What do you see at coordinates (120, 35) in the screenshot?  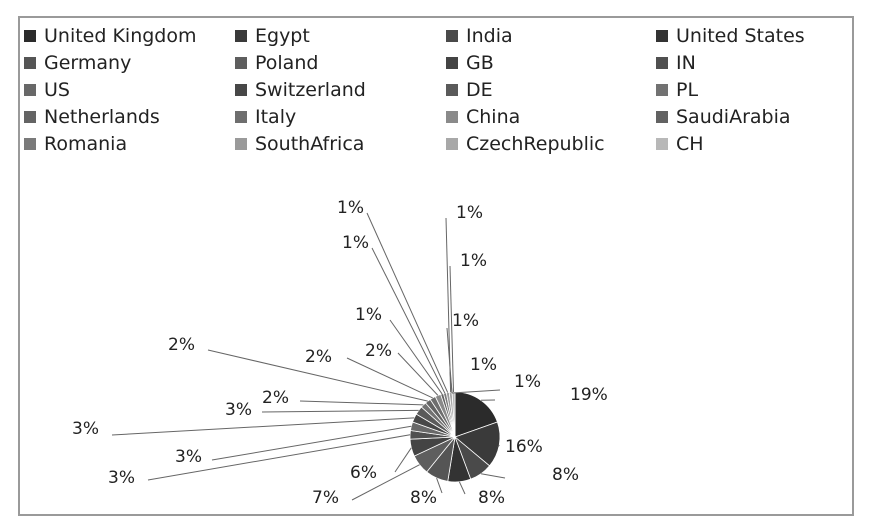 I see `legend-label: United Kingdom` at bounding box center [120, 35].